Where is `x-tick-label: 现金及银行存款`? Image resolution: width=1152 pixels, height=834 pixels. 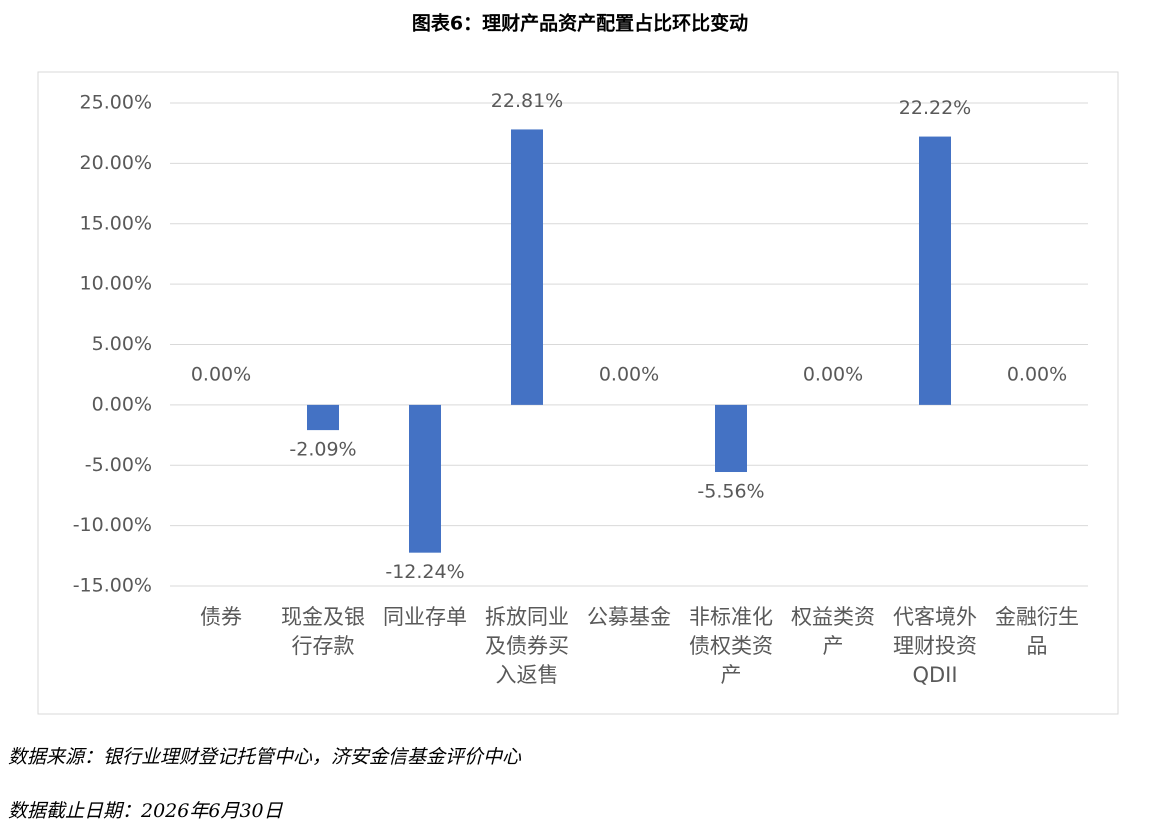 x-tick-label: 现金及银行存款 is located at coordinates (323, 631).